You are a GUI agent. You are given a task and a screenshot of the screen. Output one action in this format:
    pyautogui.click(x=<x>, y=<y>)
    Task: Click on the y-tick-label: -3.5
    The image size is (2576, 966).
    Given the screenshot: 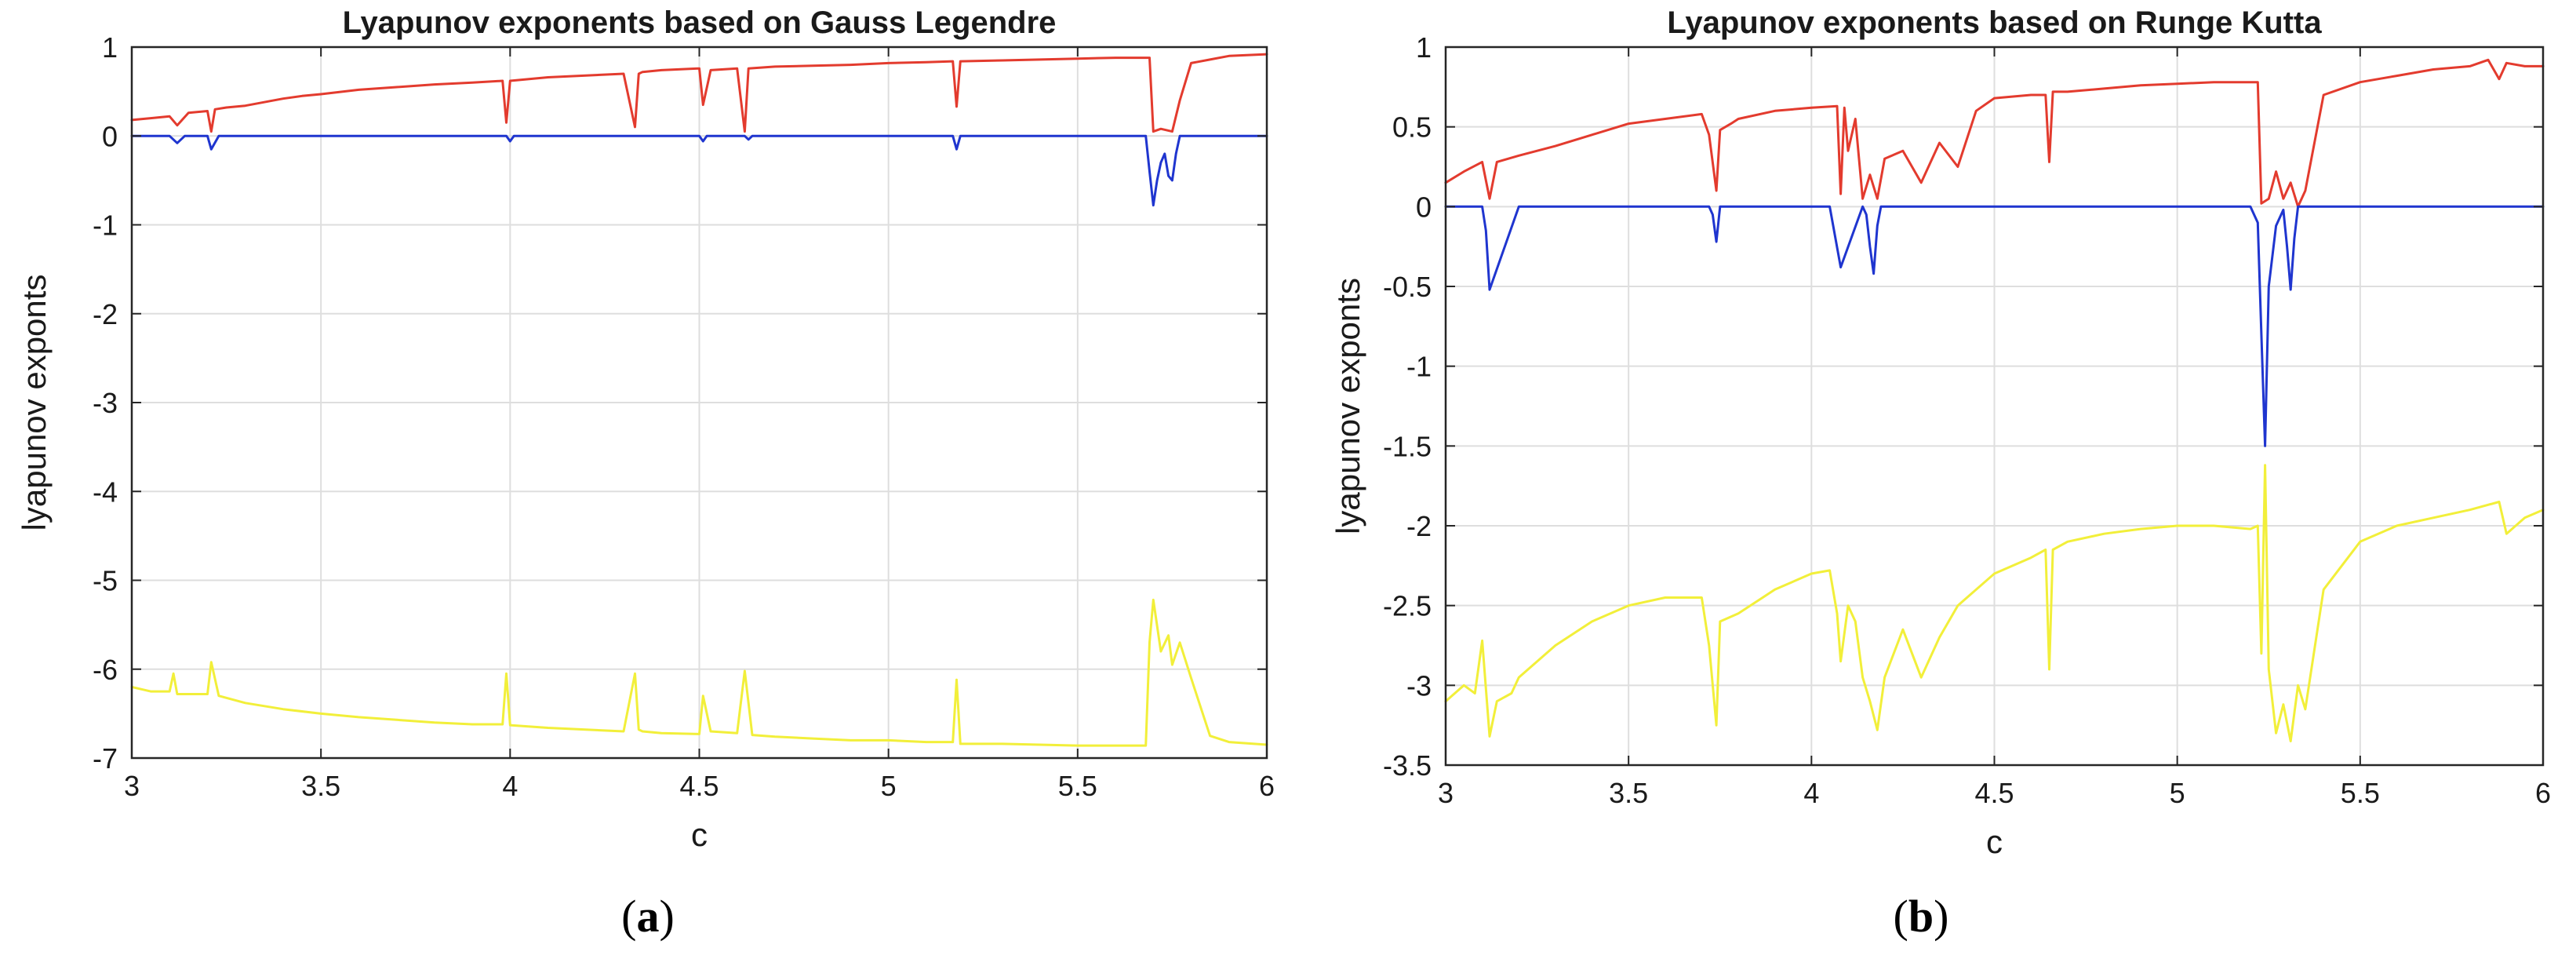 What is the action you would take?
    pyautogui.click(x=1407, y=765)
    